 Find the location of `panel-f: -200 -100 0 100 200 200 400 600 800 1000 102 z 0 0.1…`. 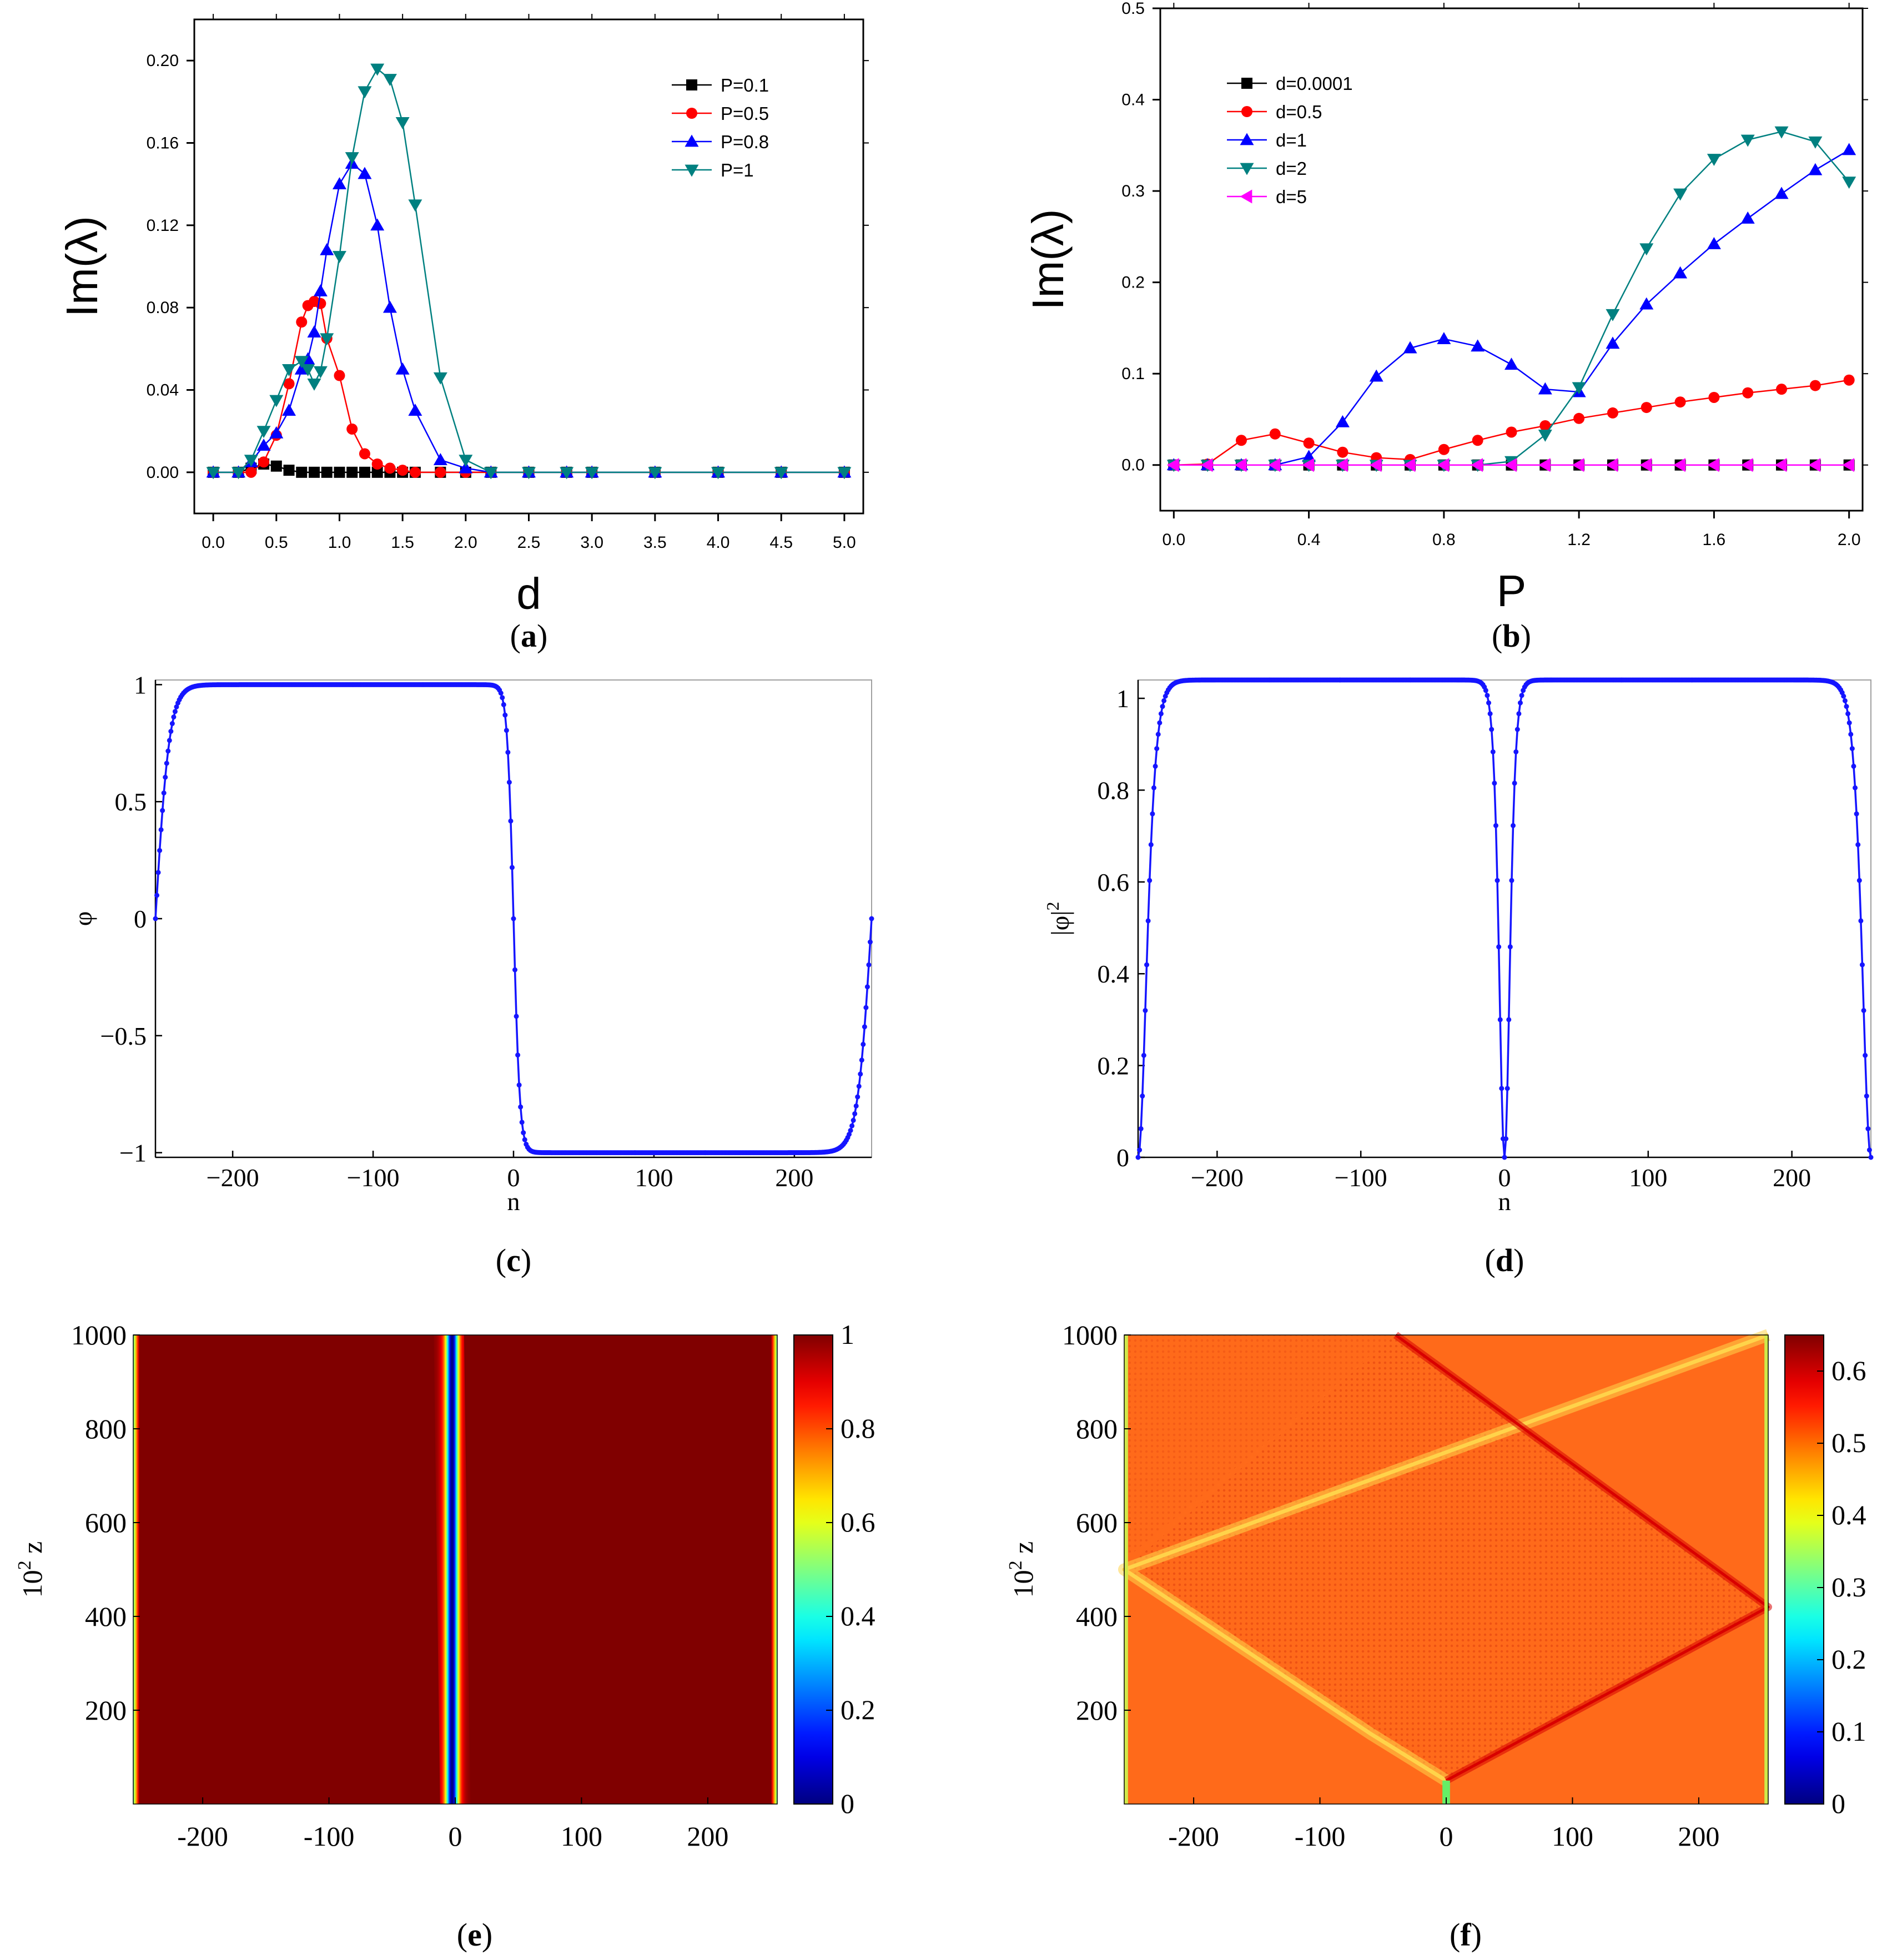

panel-f: -200 -100 0 100 200 200 400 600 800 1000 102 z 0 0.1… is located at coordinates (1435, 1585).